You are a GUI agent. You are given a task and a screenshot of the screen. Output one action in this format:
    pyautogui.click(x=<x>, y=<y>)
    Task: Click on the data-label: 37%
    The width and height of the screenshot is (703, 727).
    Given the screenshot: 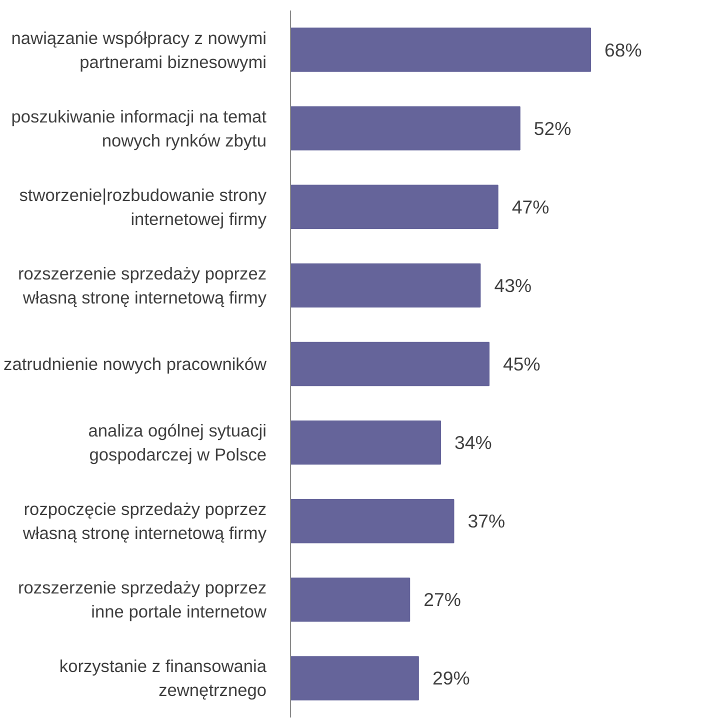 What is the action you would take?
    pyautogui.click(x=487, y=521)
    